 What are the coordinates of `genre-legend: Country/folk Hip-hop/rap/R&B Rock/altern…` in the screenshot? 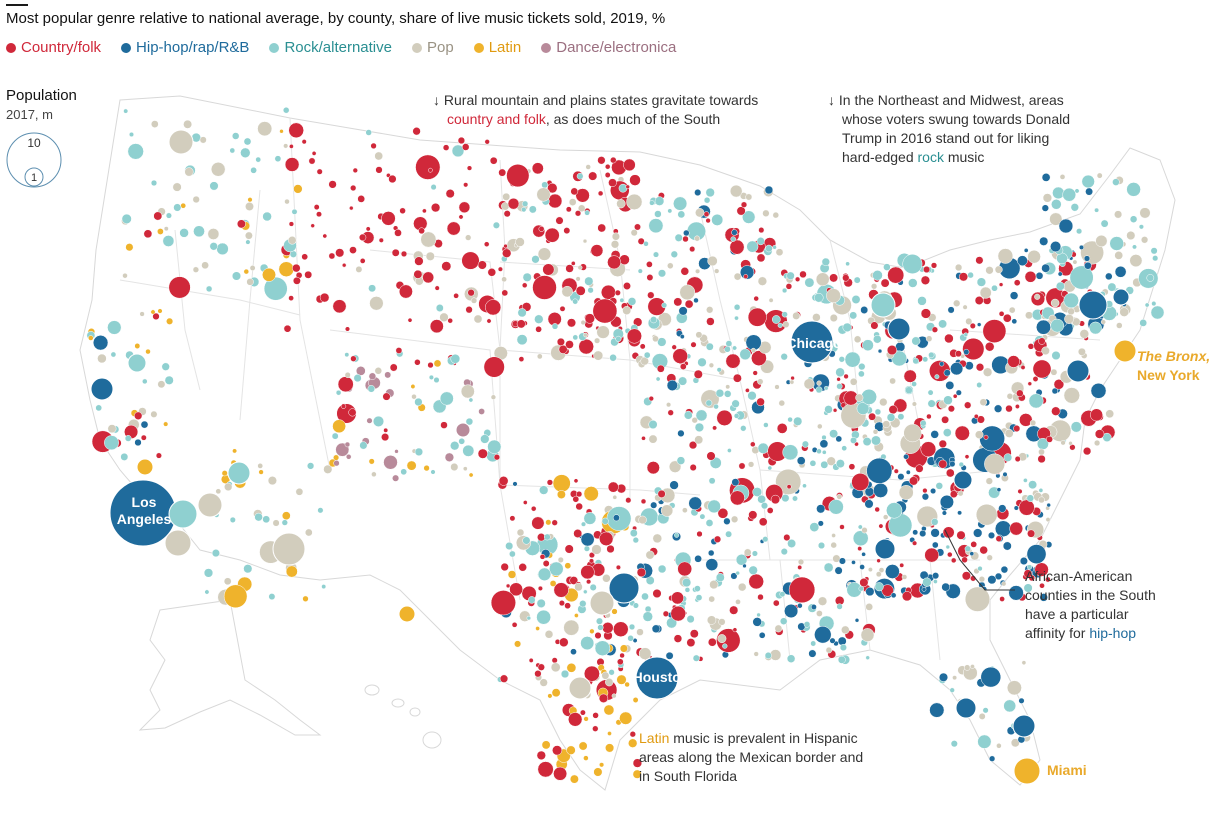 It's located at (341, 47).